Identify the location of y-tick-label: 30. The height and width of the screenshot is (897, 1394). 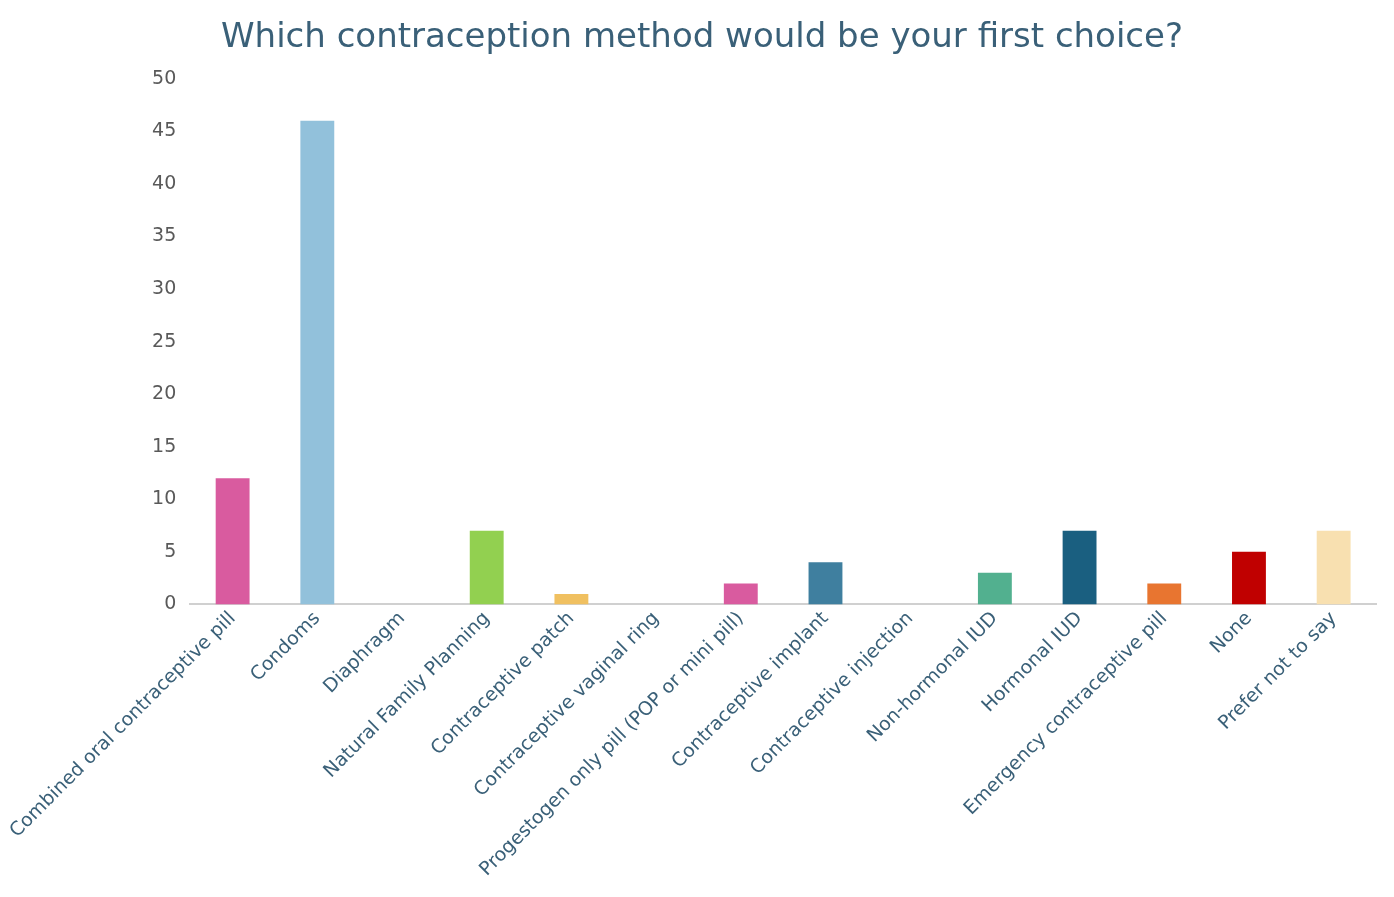
(164, 286).